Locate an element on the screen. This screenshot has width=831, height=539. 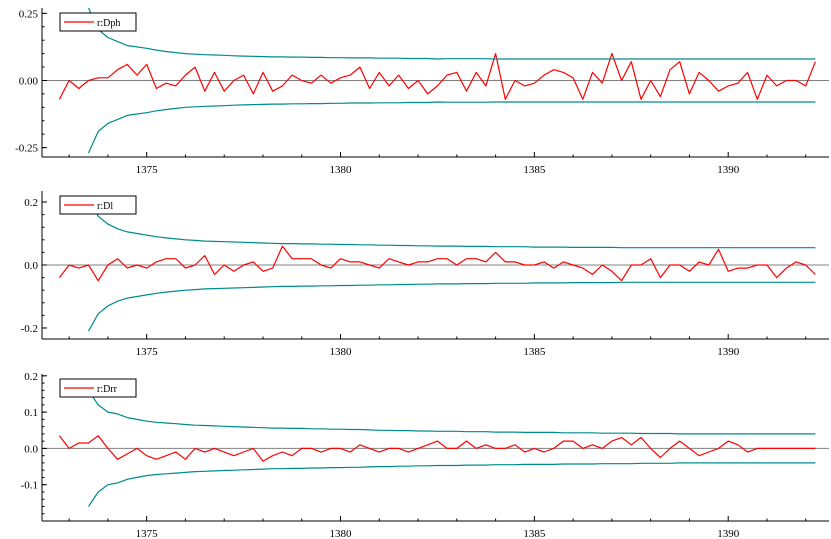
series-line-r:Drr is located at coordinates (437, 448).